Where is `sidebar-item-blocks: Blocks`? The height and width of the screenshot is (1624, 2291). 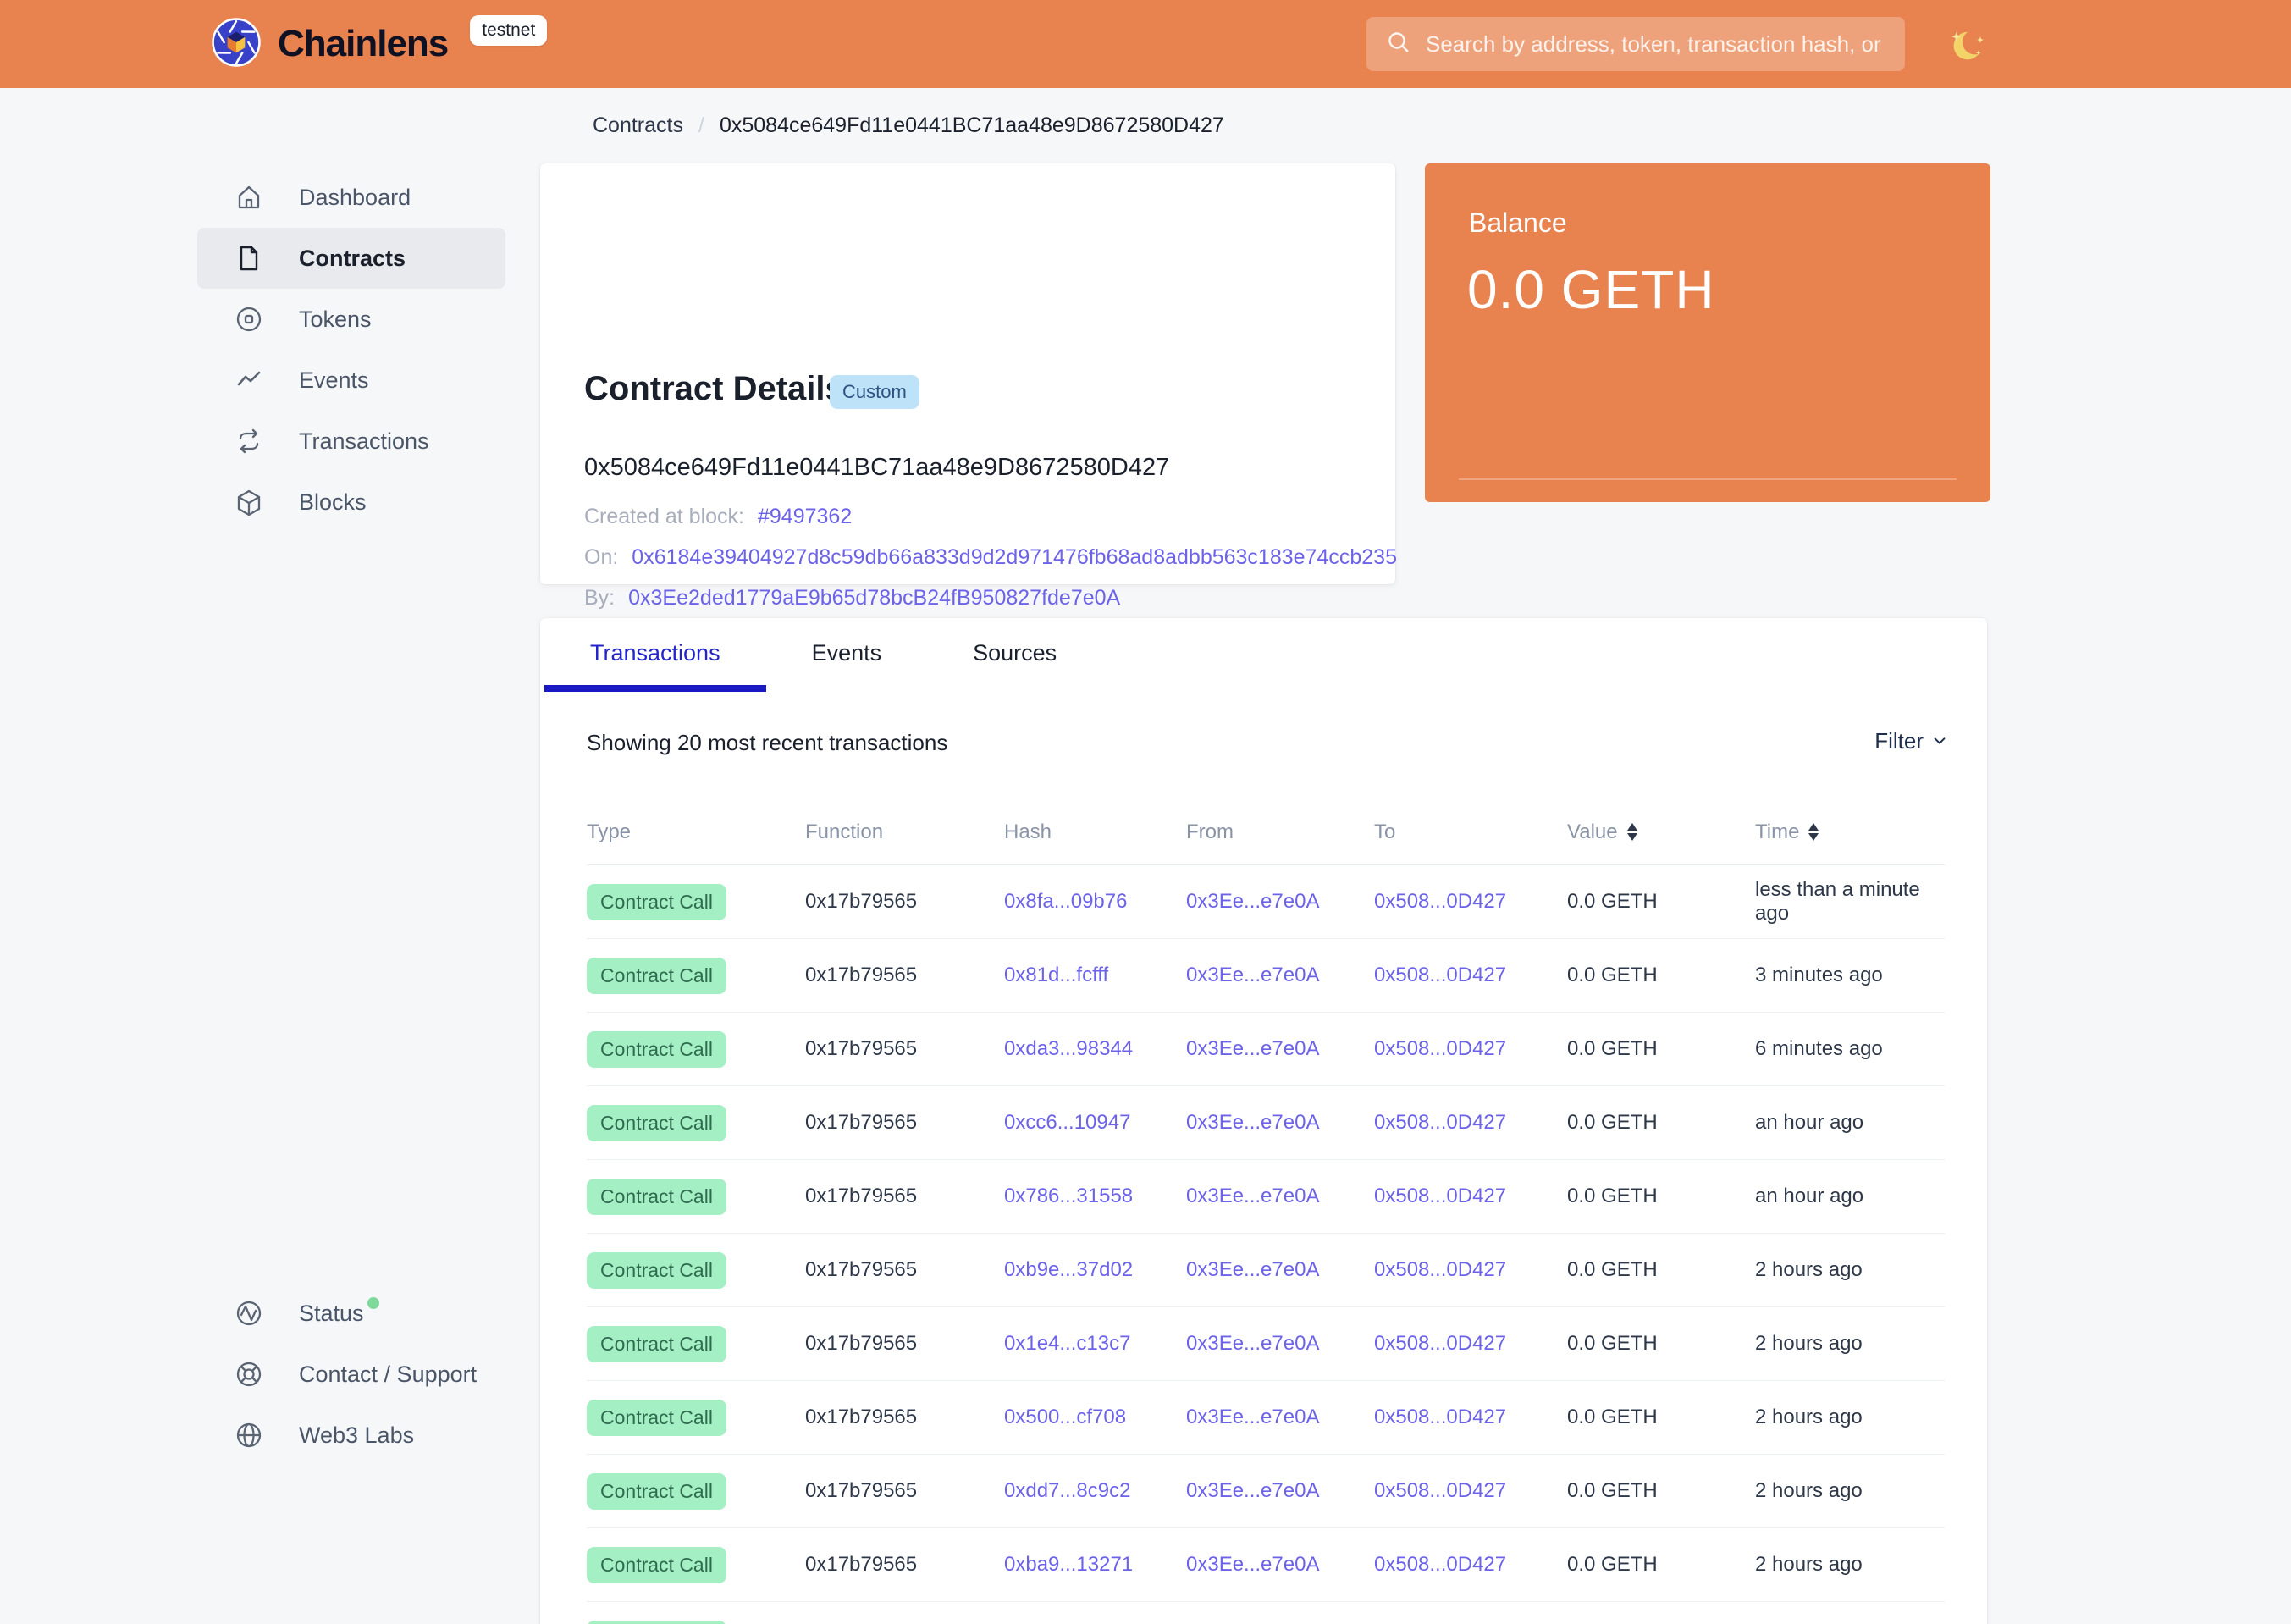
sidebar-item-blocks: Blocks is located at coordinates (351, 503).